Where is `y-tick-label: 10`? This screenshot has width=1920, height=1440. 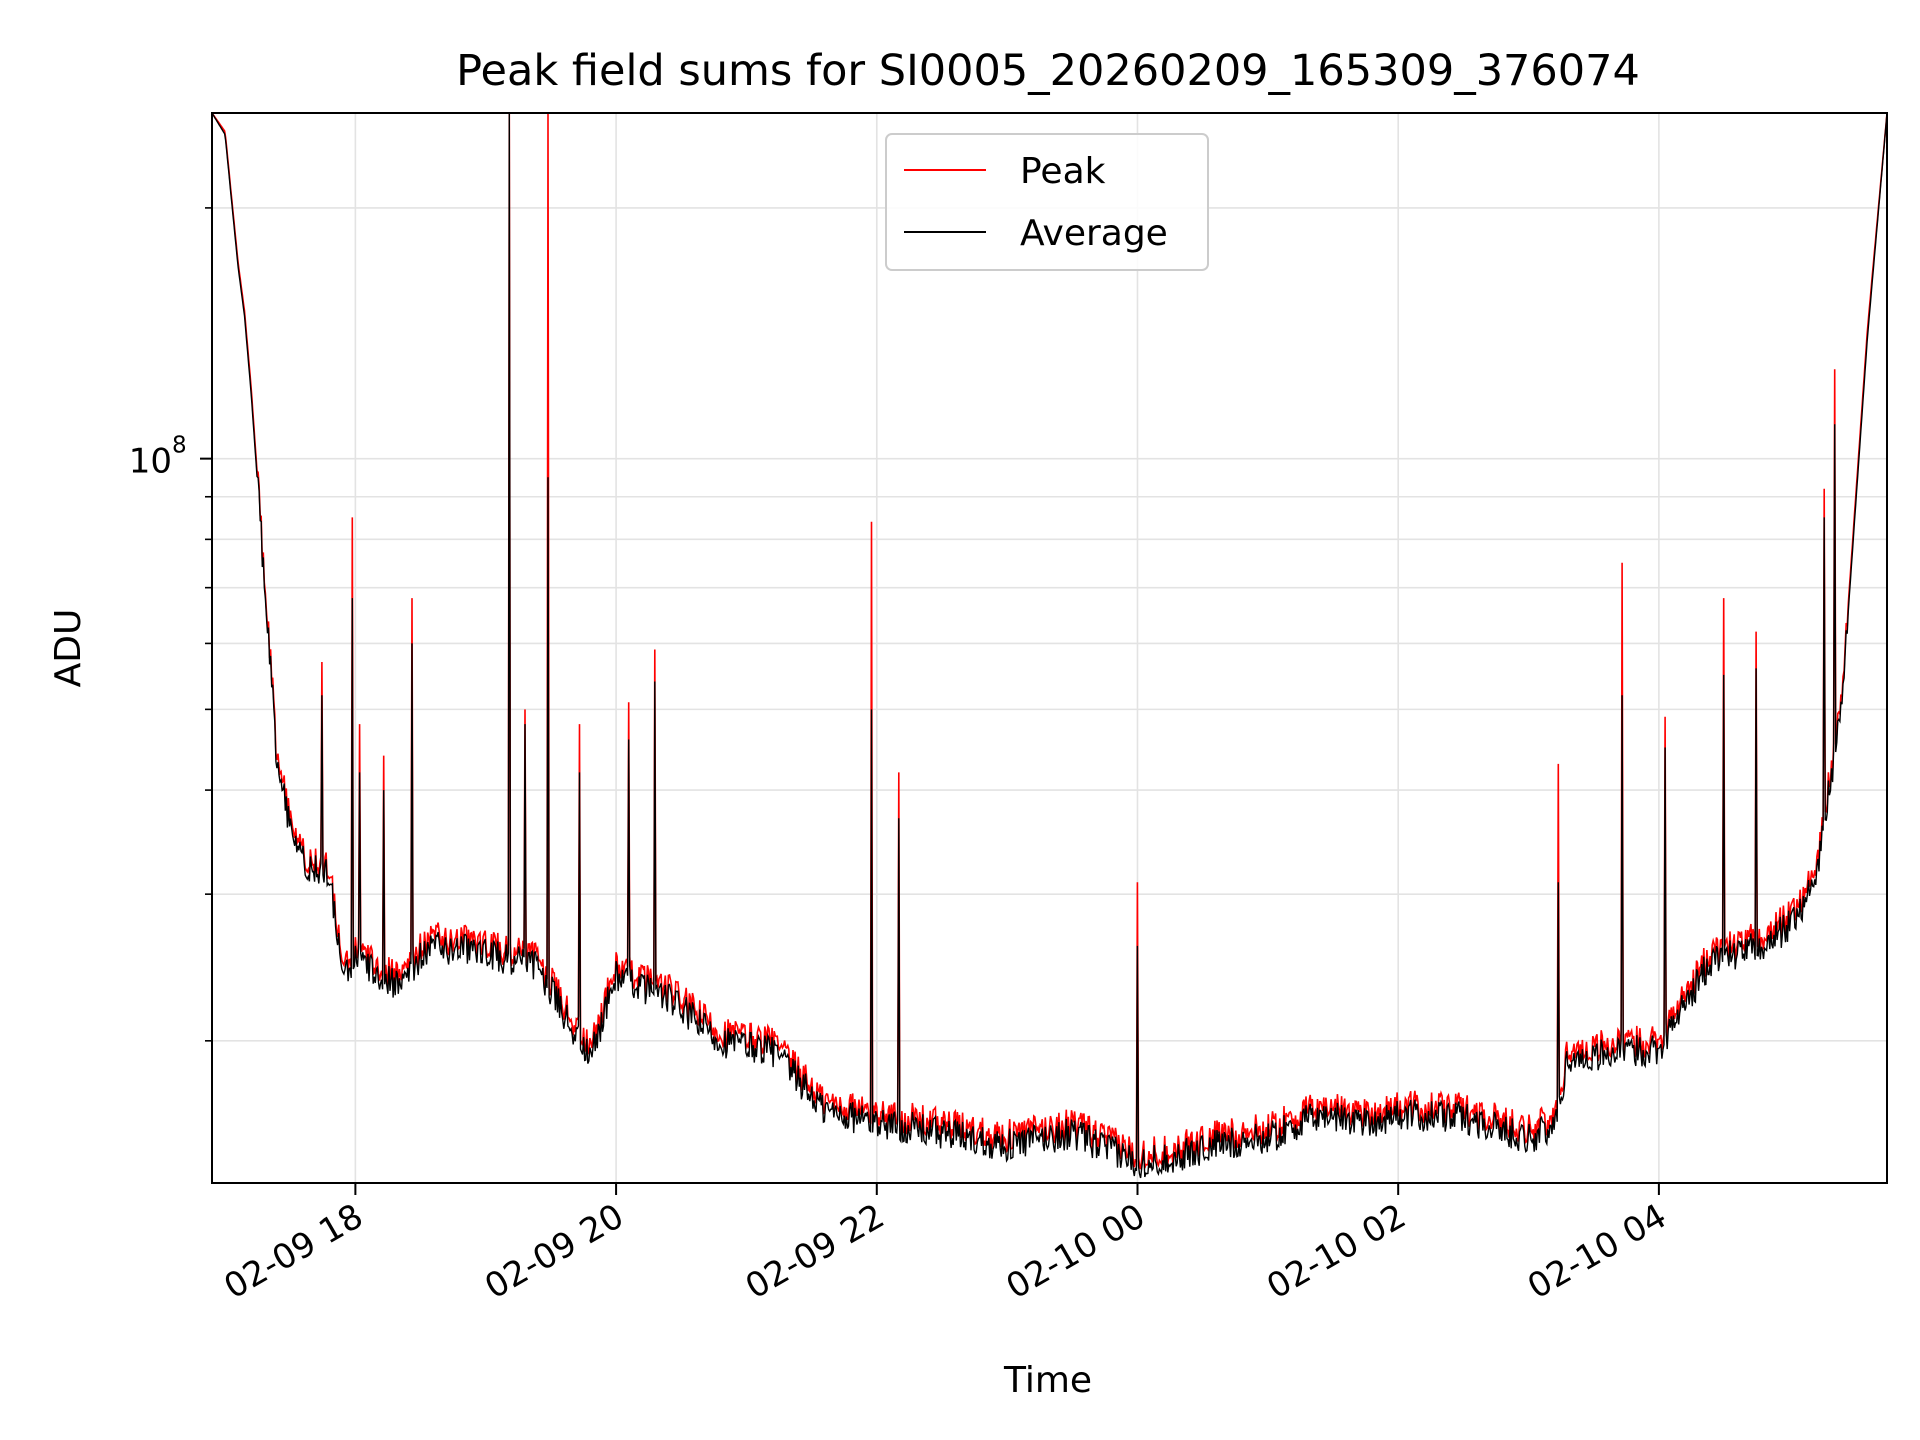 y-tick-label: 10 is located at coordinates (150, 462).